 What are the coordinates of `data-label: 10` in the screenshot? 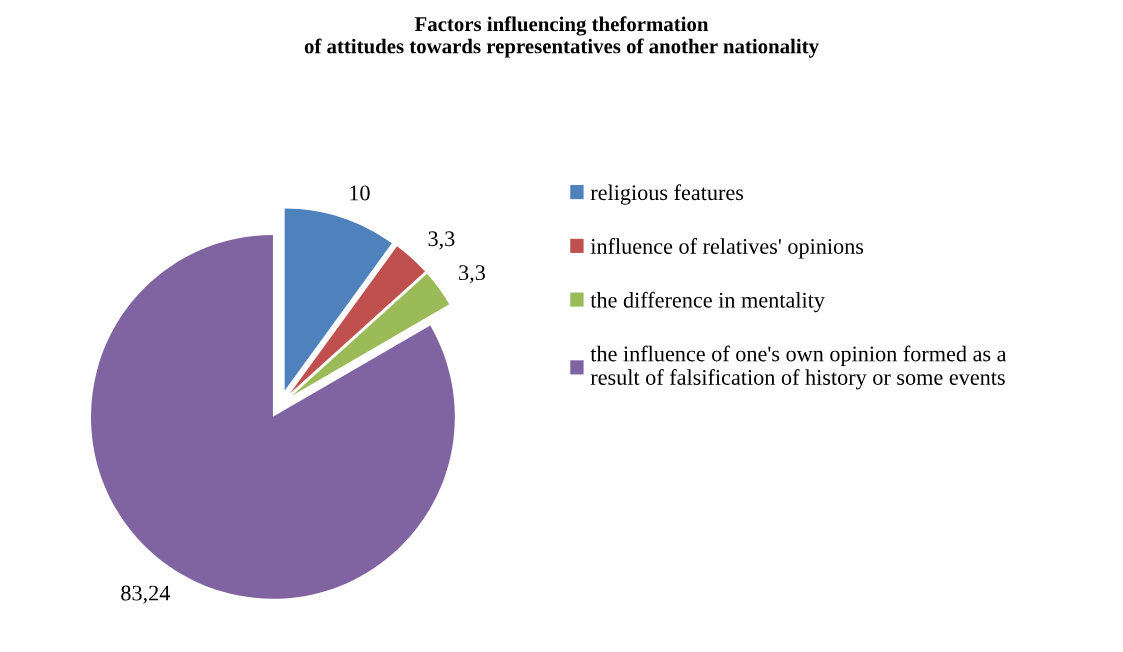 It's located at (360, 193).